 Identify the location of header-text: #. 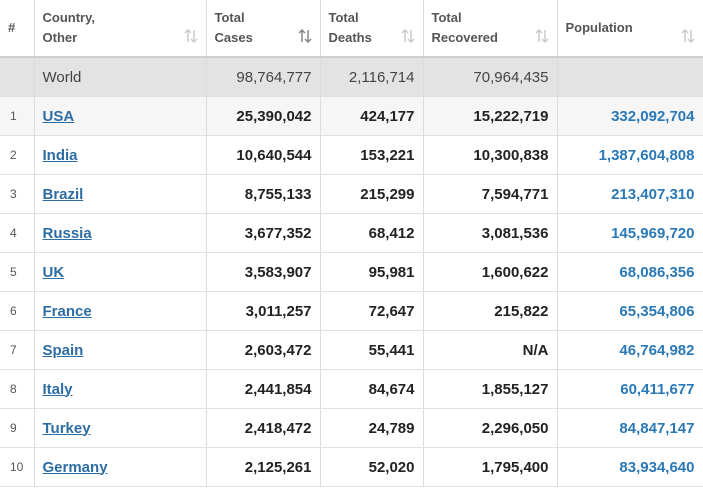
(12, 27).